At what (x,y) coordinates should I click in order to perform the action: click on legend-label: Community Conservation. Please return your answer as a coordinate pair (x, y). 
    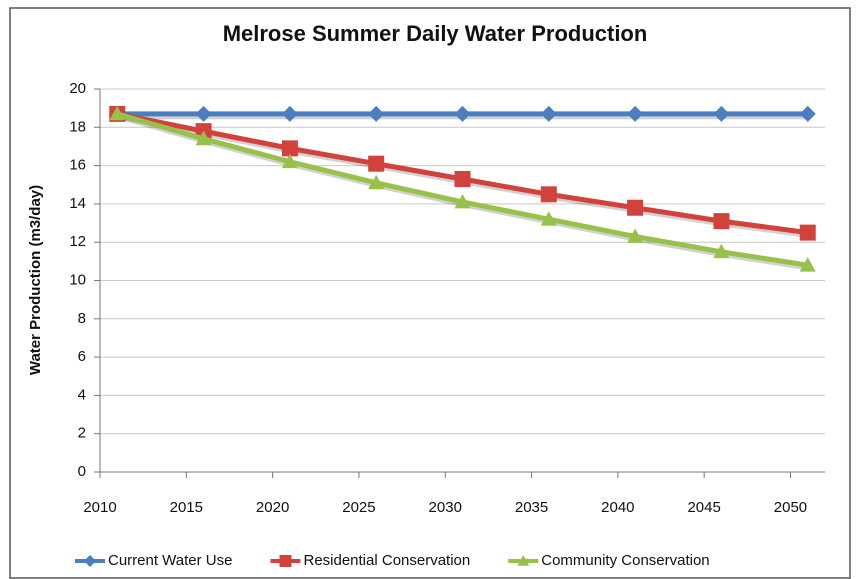
    Looking at the image, I should click on (625, 560).